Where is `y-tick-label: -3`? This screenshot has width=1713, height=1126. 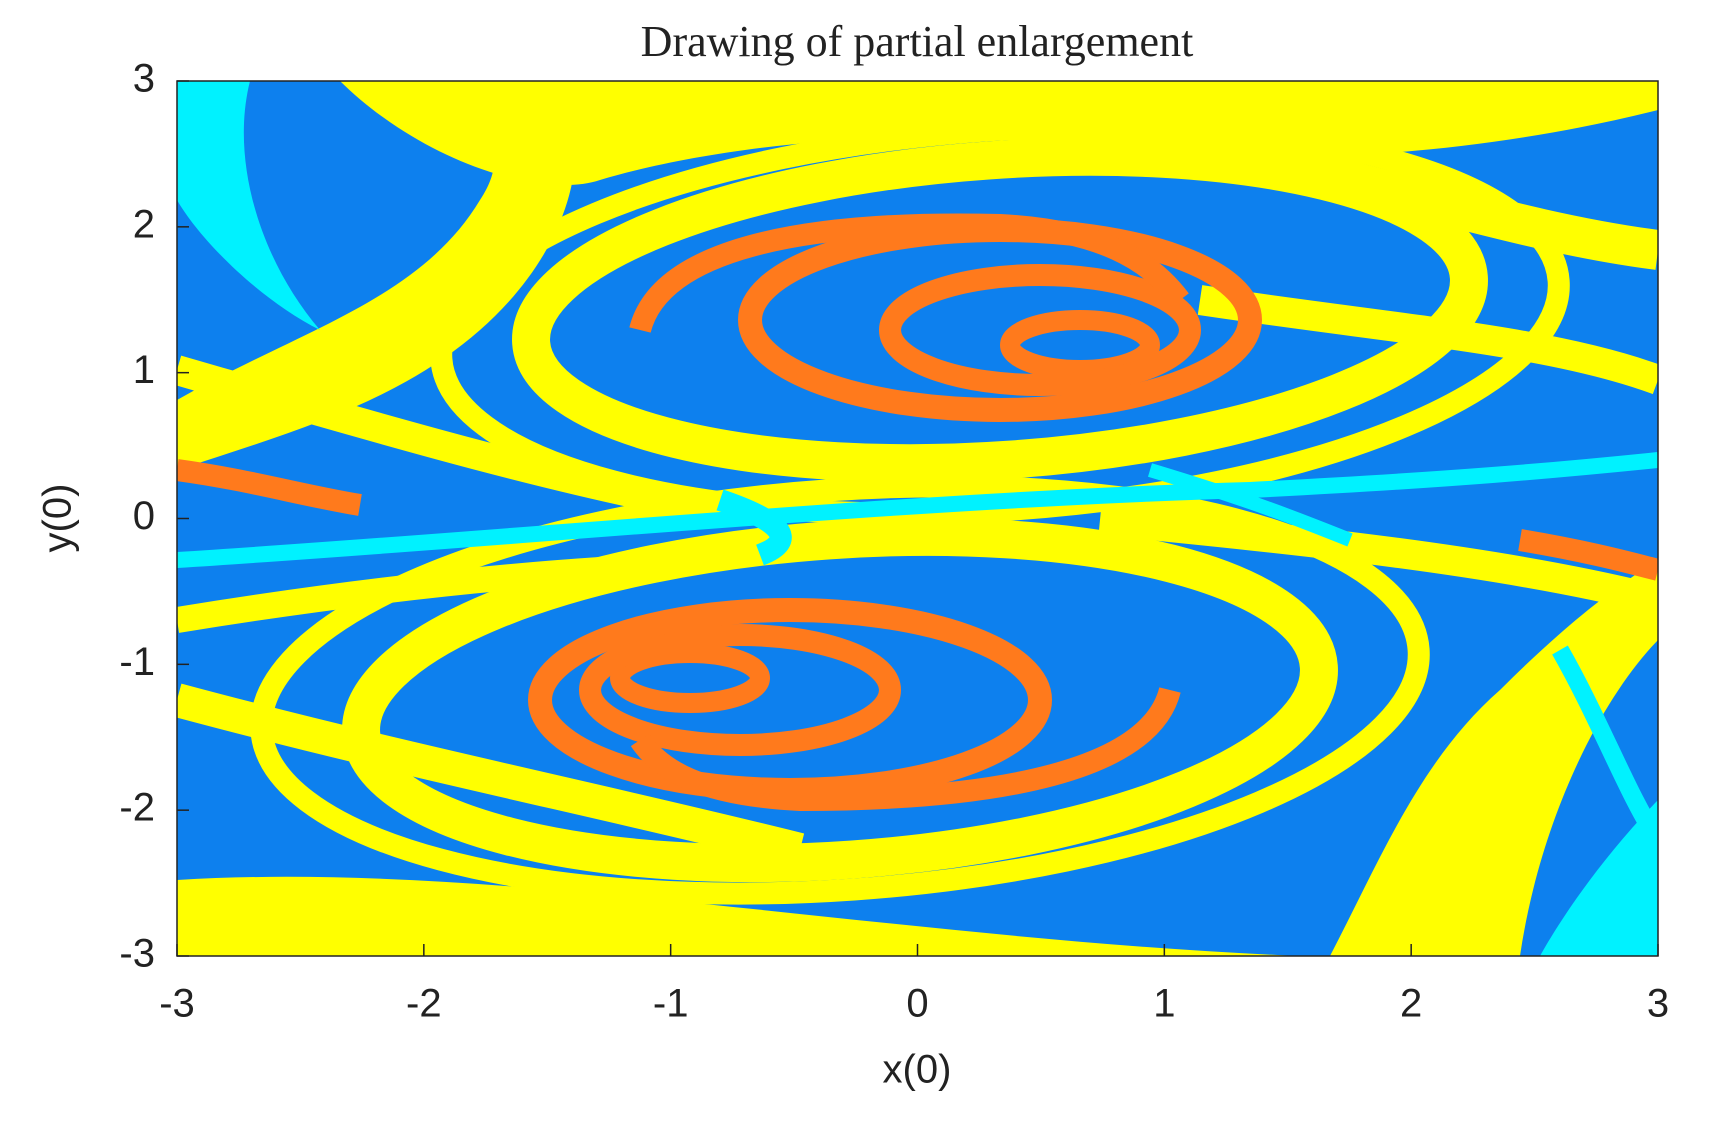
y-tick-label: -3 is located at coordinates (137, 954).